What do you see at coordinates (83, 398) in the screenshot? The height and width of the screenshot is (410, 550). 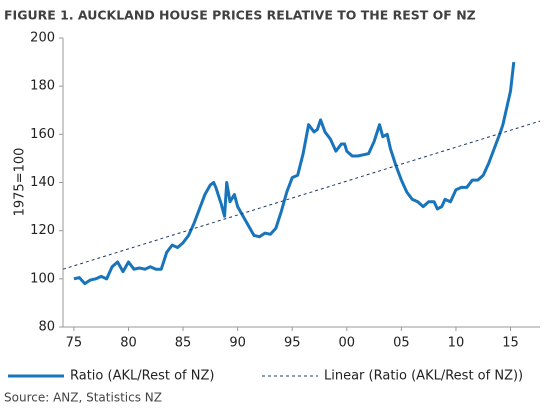 I see `source: Source: ANZ, Statistics NZ` at bounding box center [83, 398].